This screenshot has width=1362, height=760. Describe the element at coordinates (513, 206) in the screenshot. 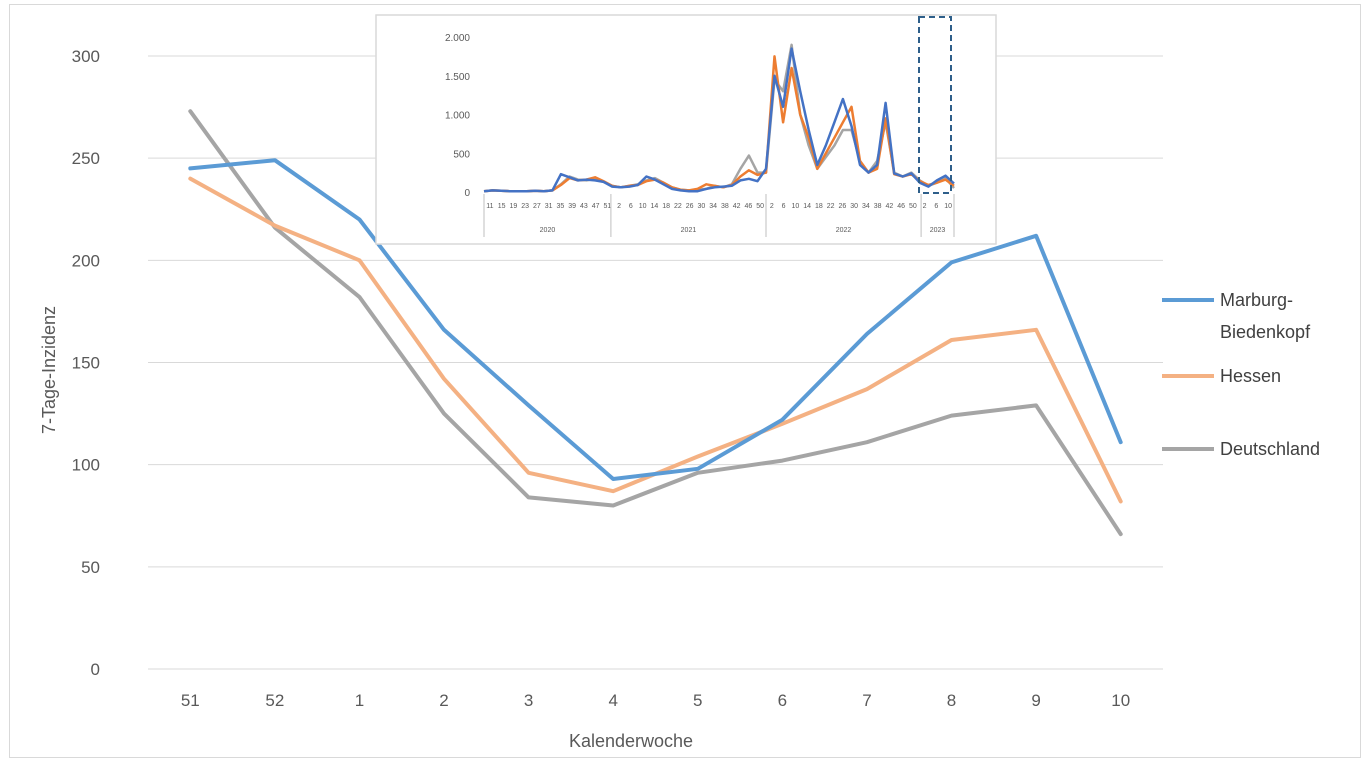

I see `inset-x-tick-label: 19` at that location.